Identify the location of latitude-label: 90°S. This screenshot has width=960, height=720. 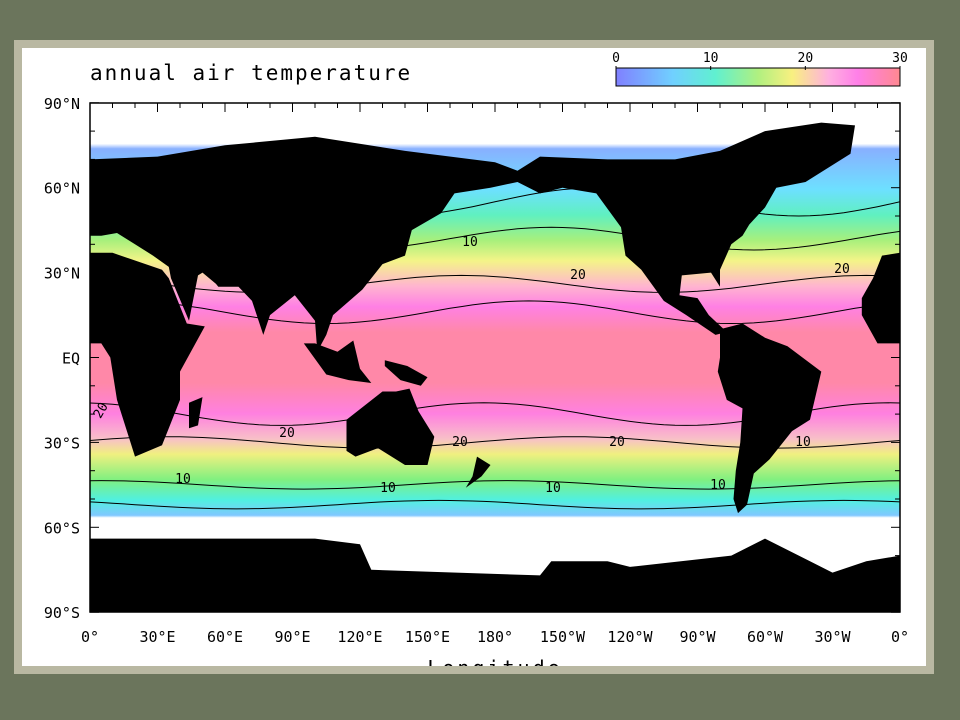
(62, 613).